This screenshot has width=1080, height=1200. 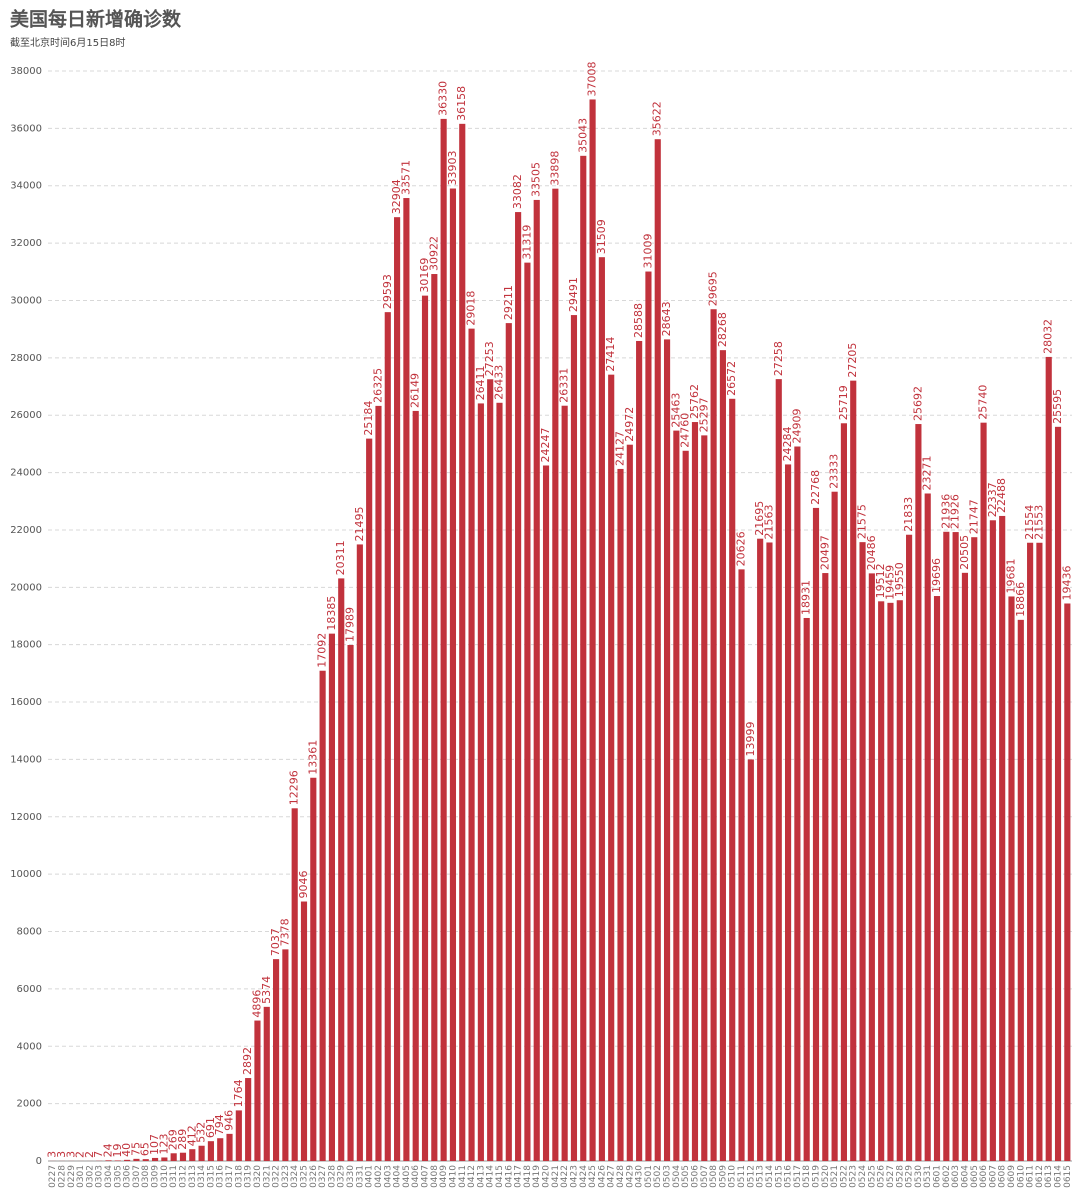 What do you see at coordinates (377, 385) in the screenshot?
I see `value-label: 26325` at bounding box center [377, 385].